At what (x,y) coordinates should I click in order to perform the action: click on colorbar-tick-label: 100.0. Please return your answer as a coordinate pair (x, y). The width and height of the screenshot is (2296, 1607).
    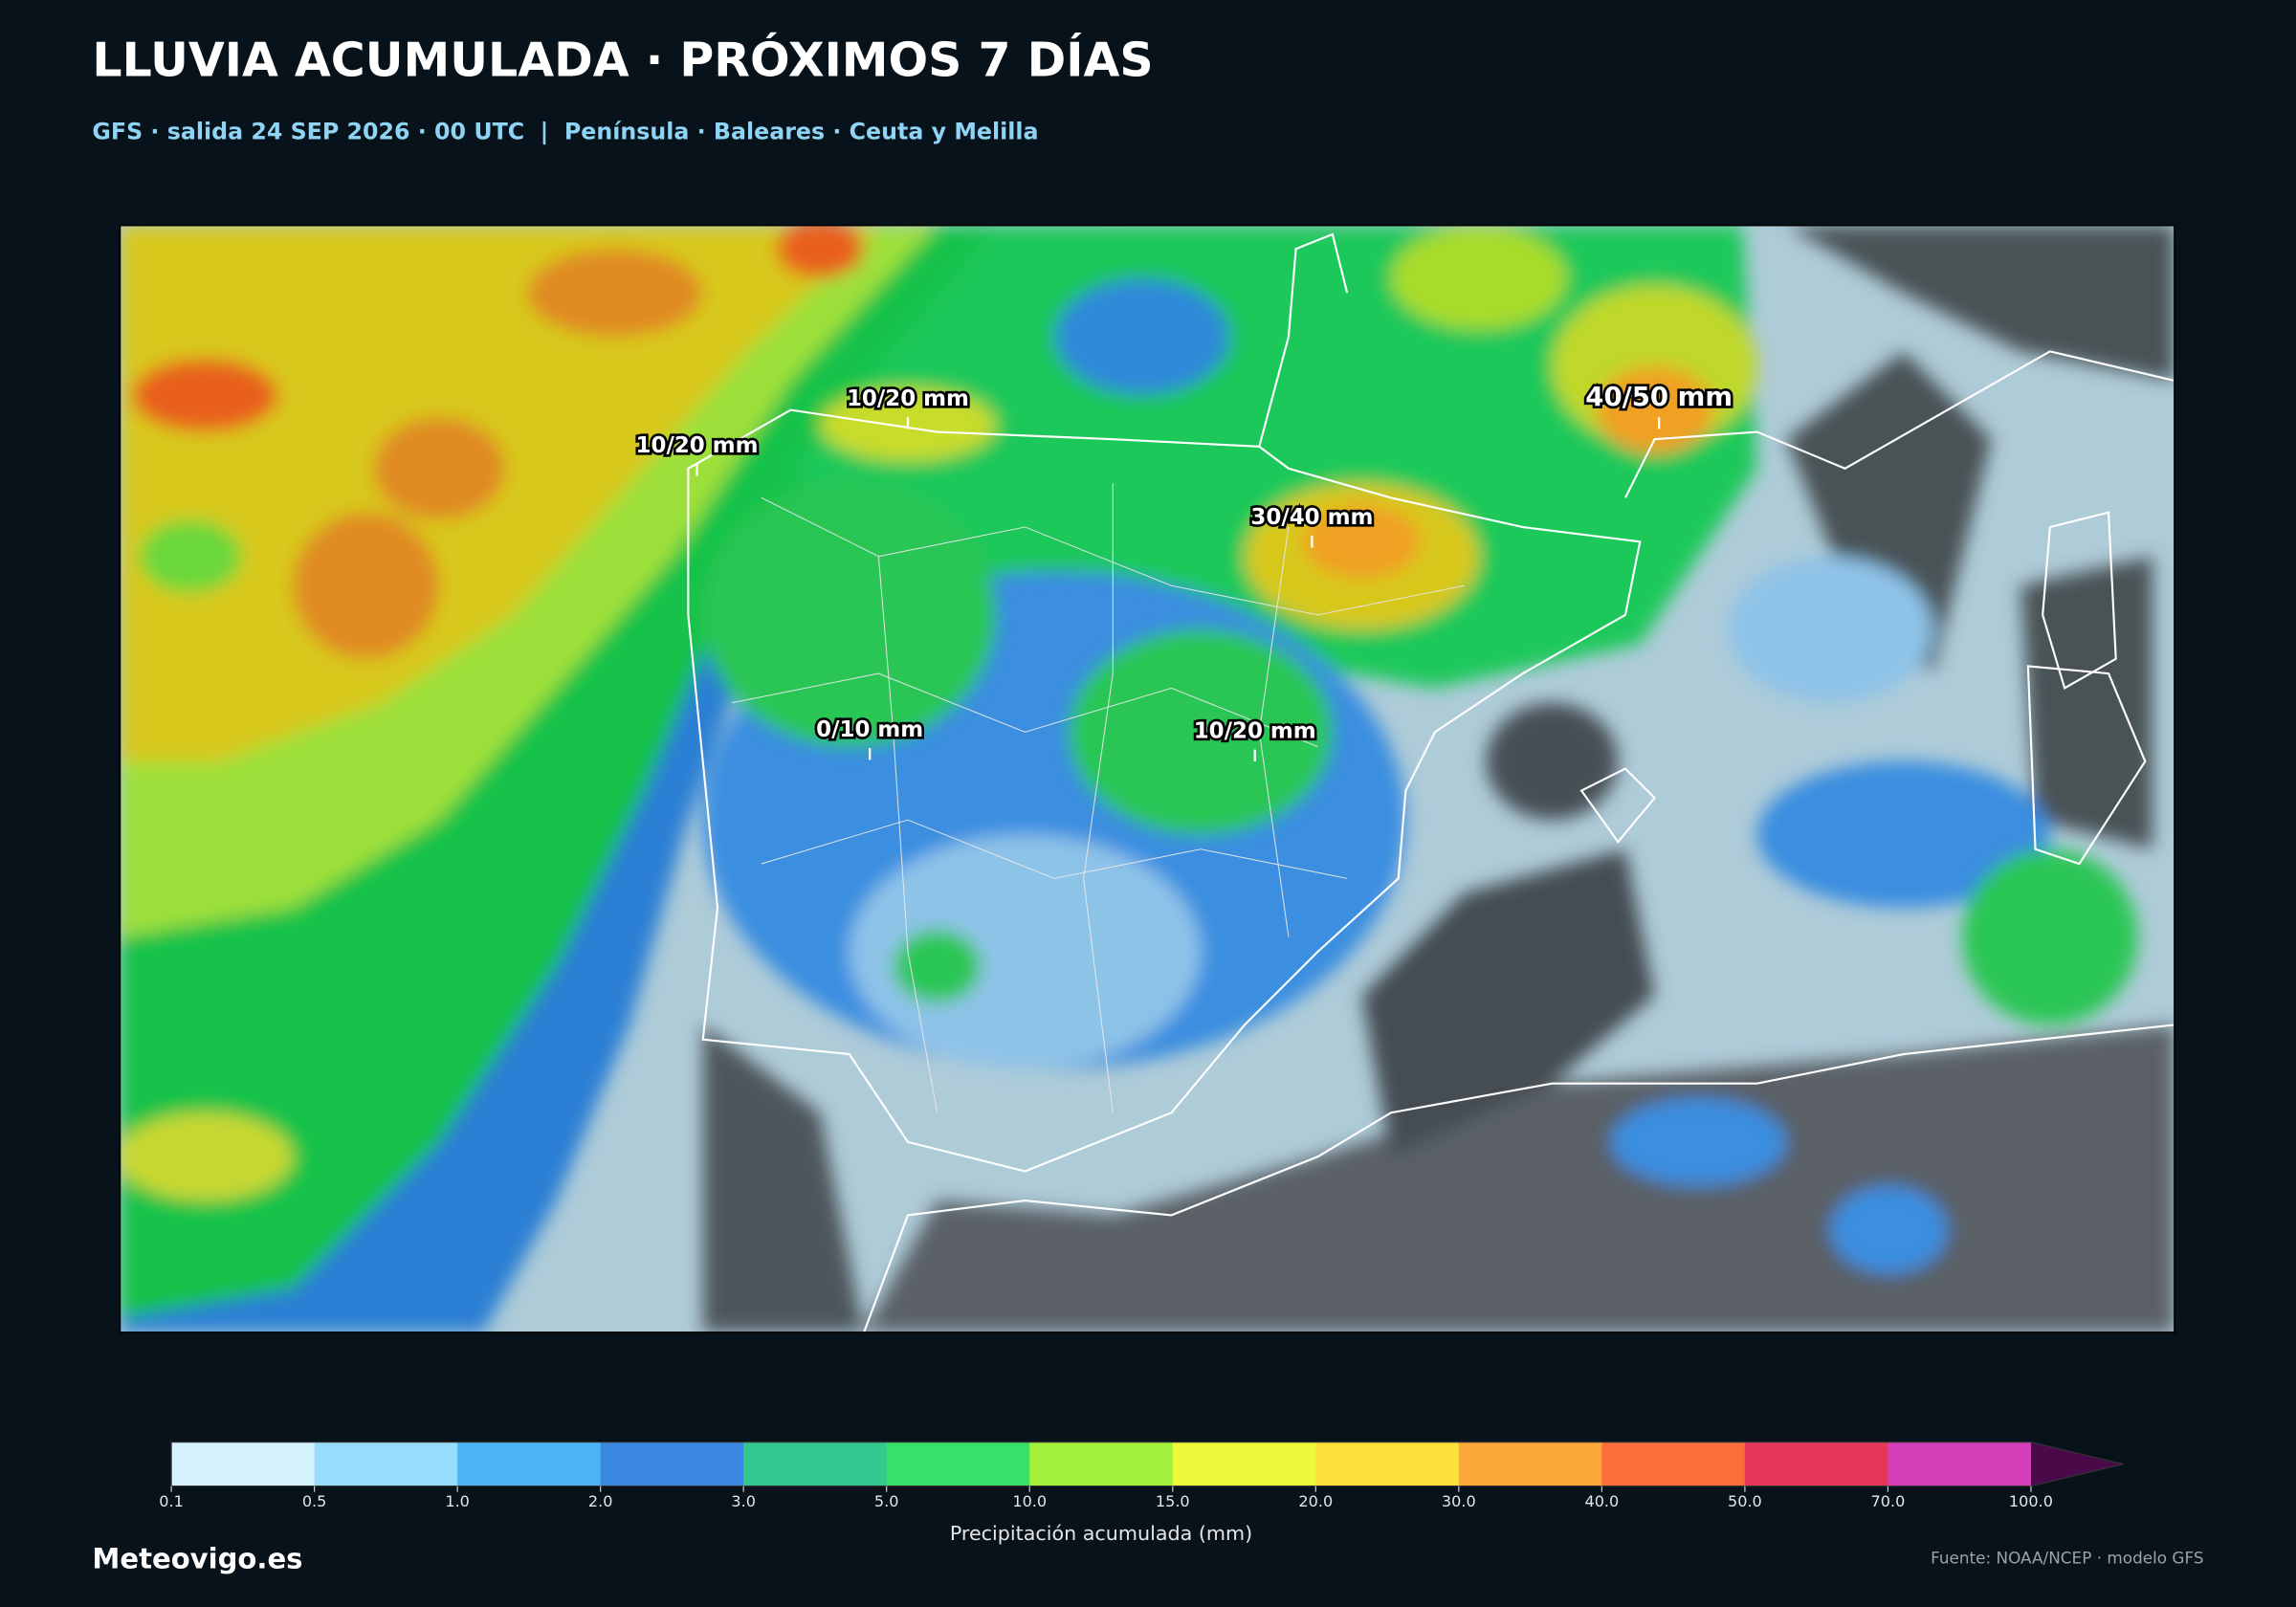
    Looking at the image, I should click on (2031, 1501).